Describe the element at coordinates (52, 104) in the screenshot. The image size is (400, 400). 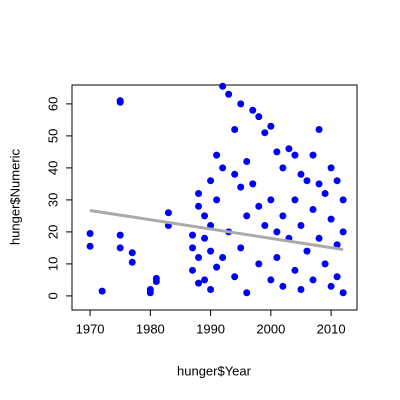
I see `y-tick-label: 60` at that location.